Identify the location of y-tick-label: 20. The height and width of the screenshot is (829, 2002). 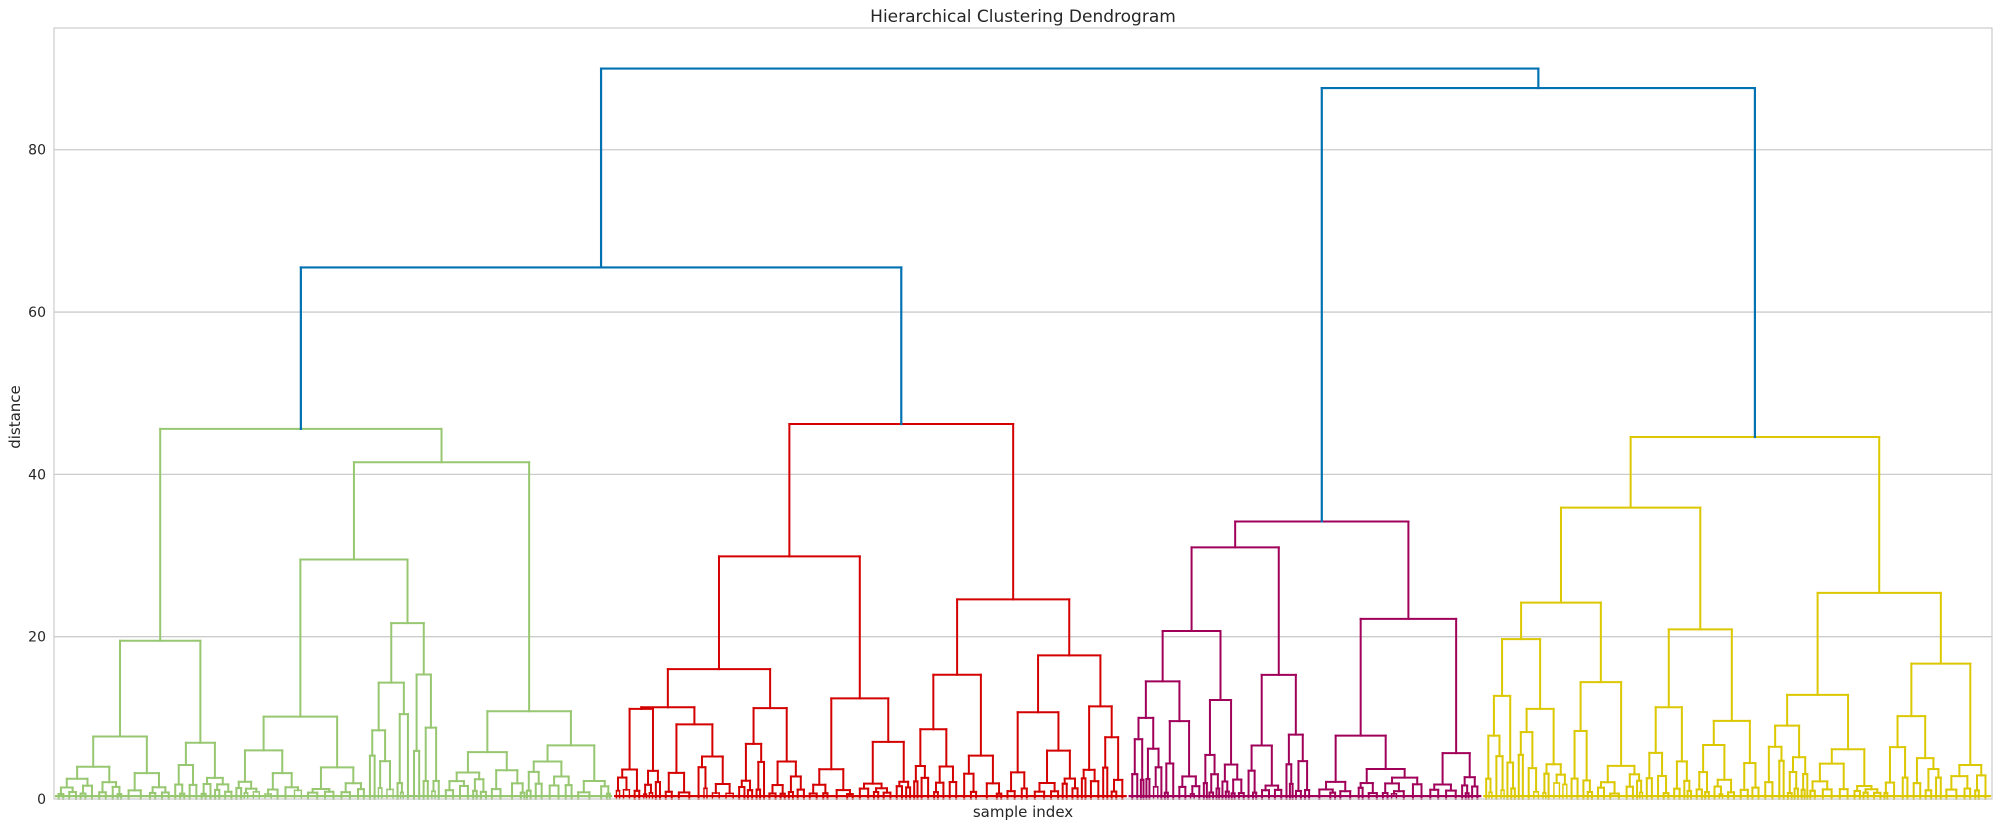
(37, 638).